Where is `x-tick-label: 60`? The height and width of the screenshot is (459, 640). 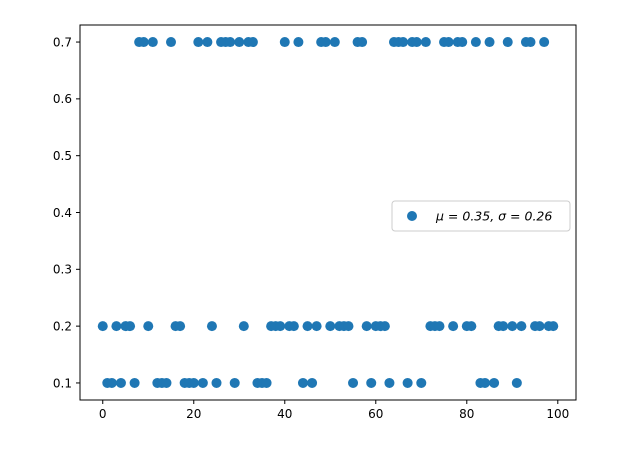
x-tick-label: 60 is located at coordinates (375, 414).